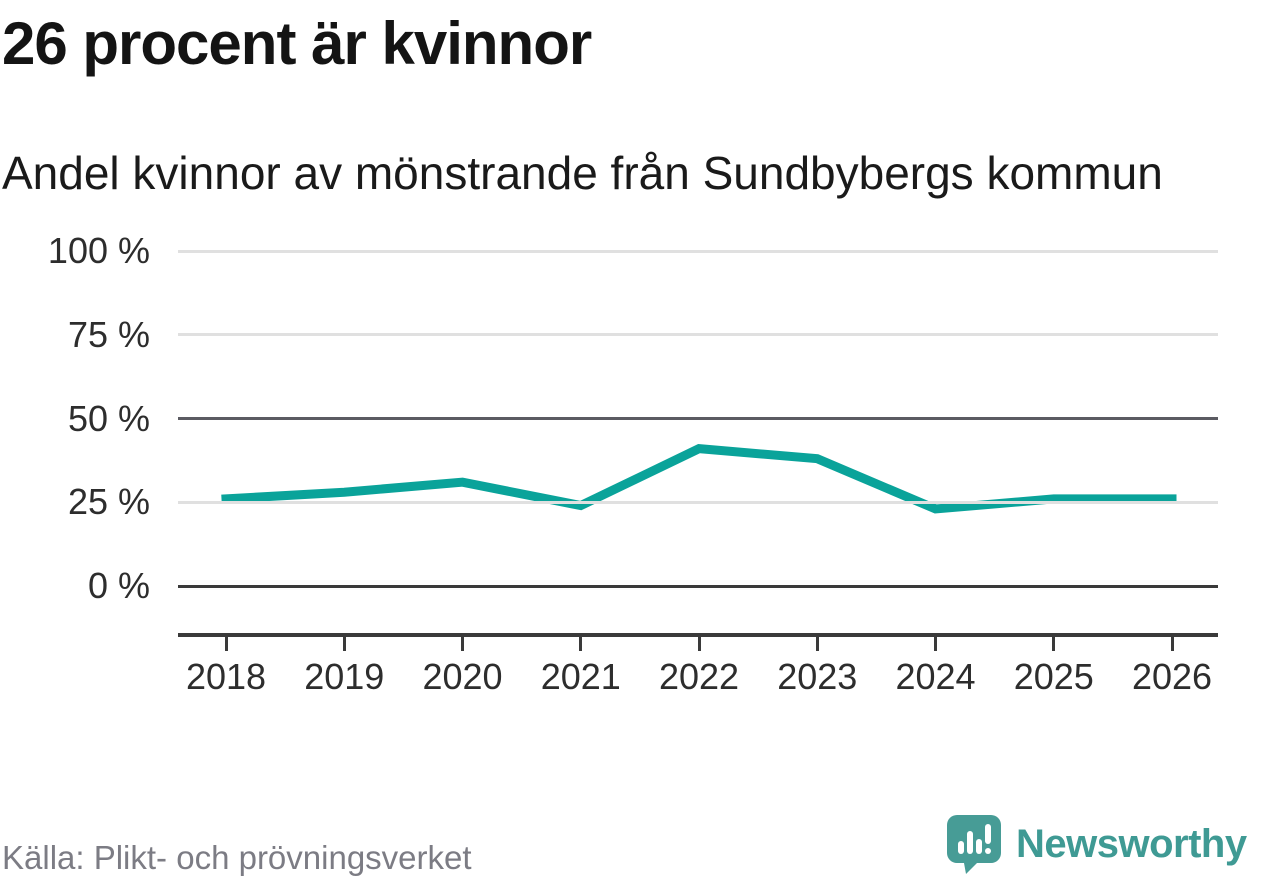 The width and height of the screenshot is (1262, 879). Describe the element at coordinates (699, 676) in the screenshot. I see `x-axis-label-2022: 2022` at that location.